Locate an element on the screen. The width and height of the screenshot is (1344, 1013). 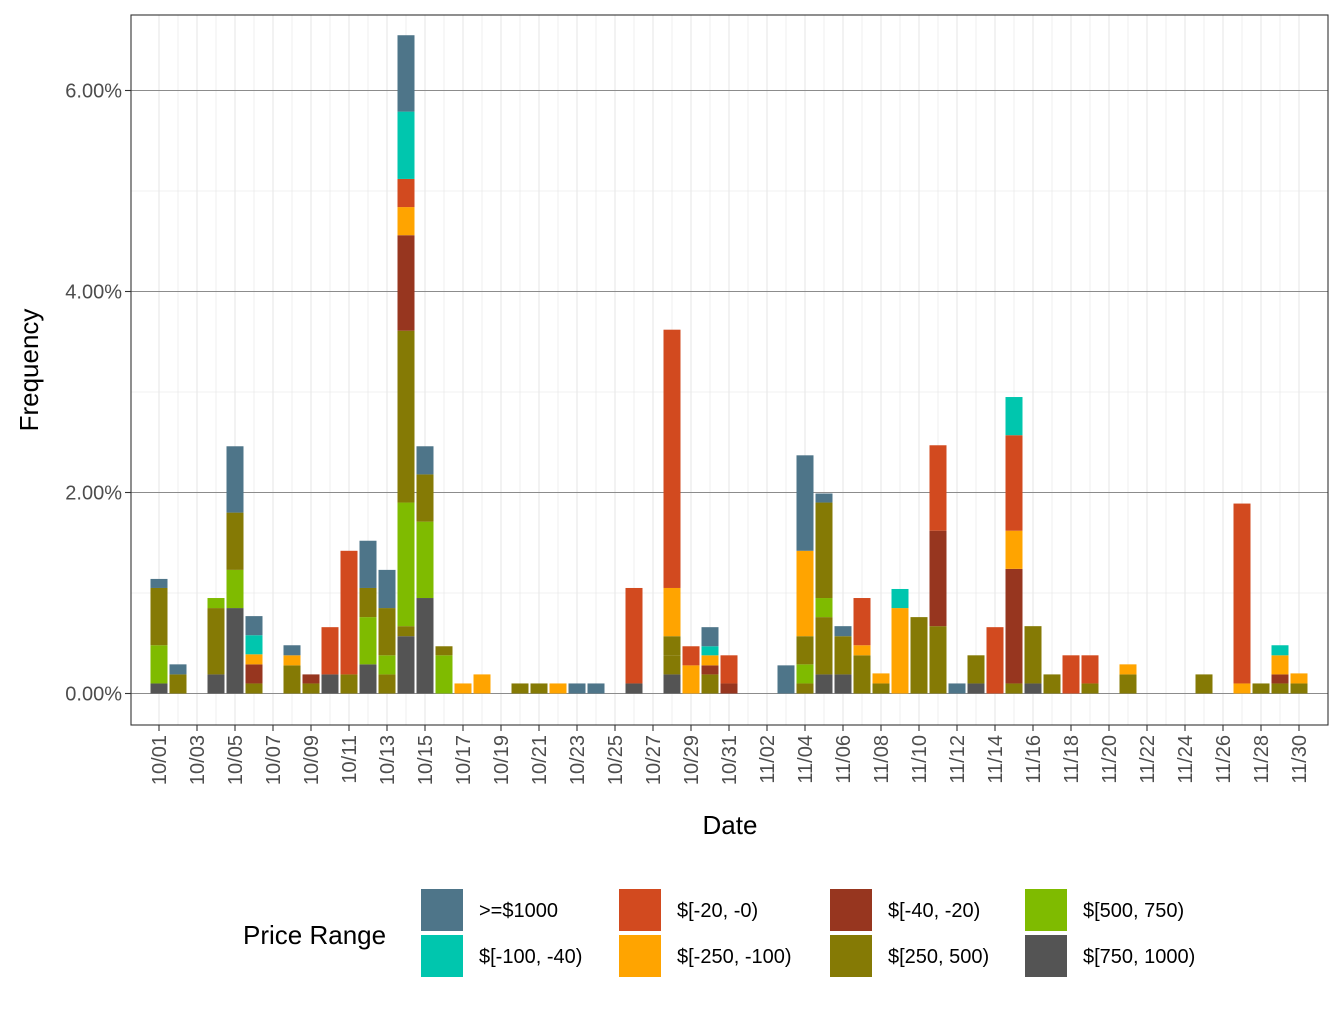
x-tick-label: 10/15 is located at coordinates (426, 760).